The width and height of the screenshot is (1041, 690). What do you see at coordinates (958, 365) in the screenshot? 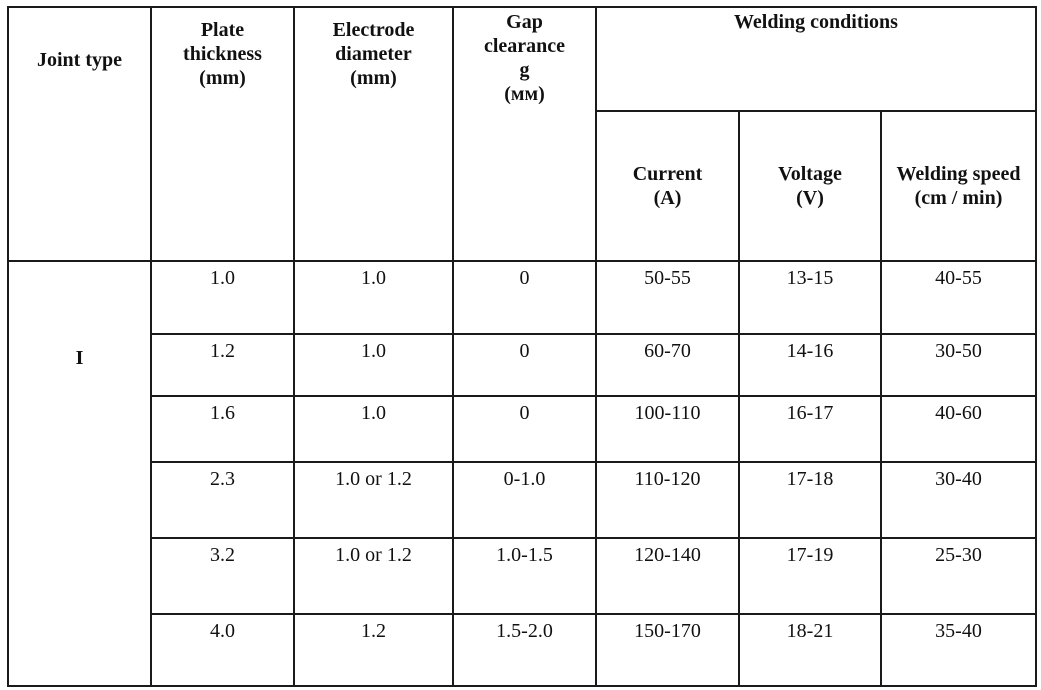
I see `welding-speed-cell: 30-50` at bounding box center [958, 365].